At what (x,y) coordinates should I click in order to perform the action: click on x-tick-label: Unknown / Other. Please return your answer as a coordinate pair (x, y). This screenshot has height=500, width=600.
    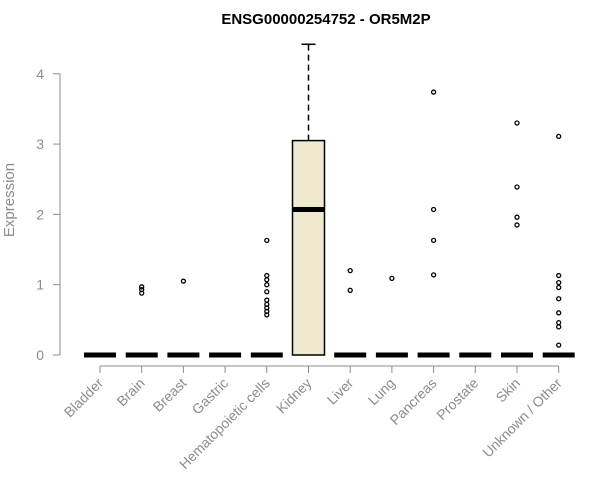
    Looking at the image, I should click on (522, 418).